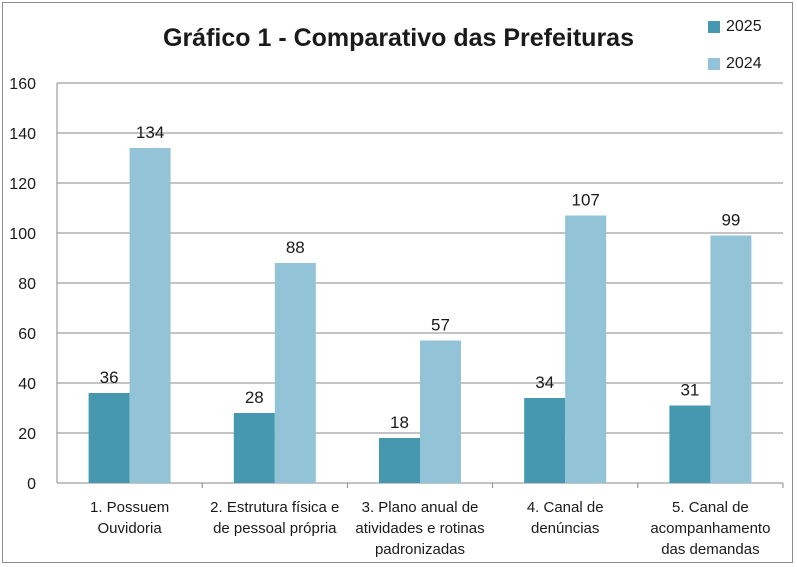 Image resolution: width=797 pixels, height=567 pixels. What do you see at coordinates (399, 422) in the screenshot?
I see `data-label-2025-3: 18` at bounding box center [399, 422].